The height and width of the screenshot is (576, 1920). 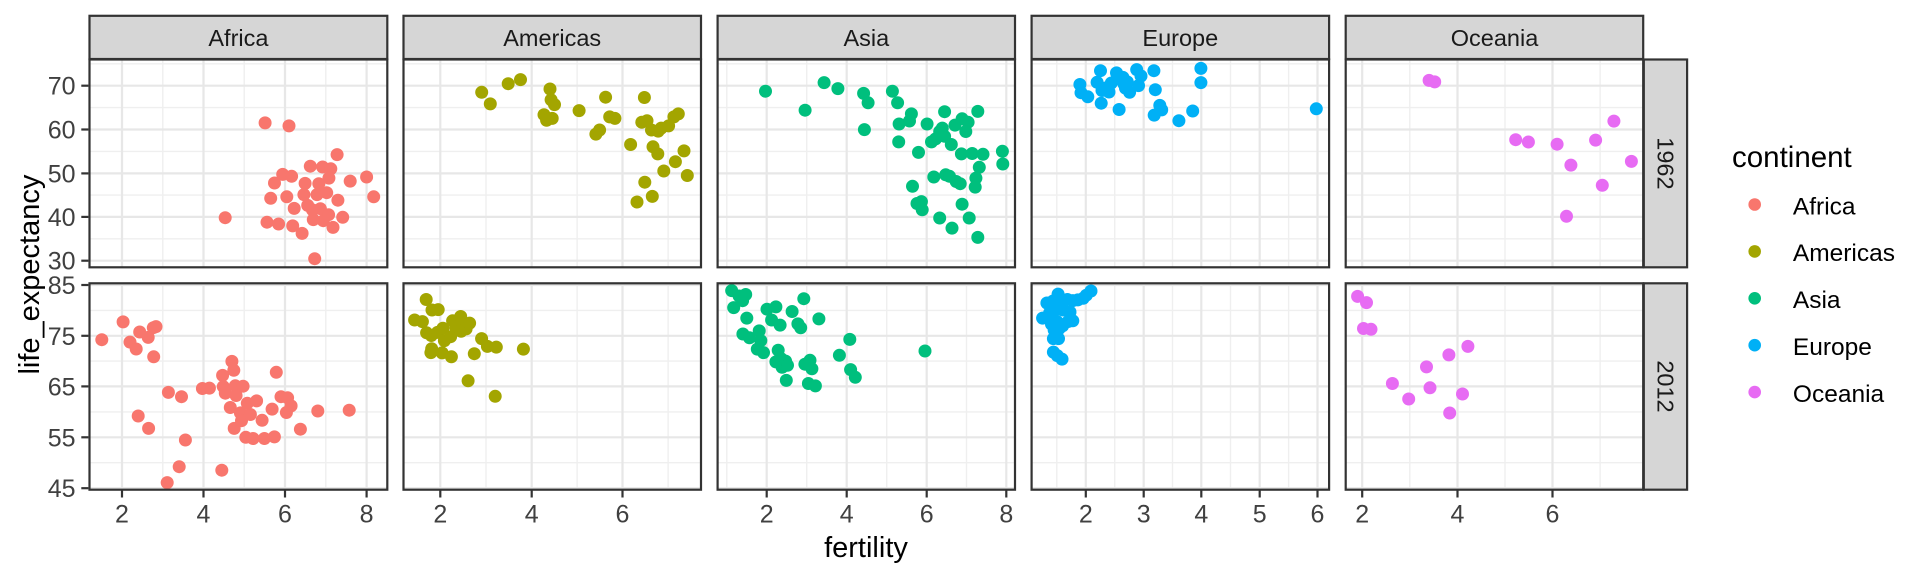 I want to click on svg-text: 60, so click(x=62, y=131).